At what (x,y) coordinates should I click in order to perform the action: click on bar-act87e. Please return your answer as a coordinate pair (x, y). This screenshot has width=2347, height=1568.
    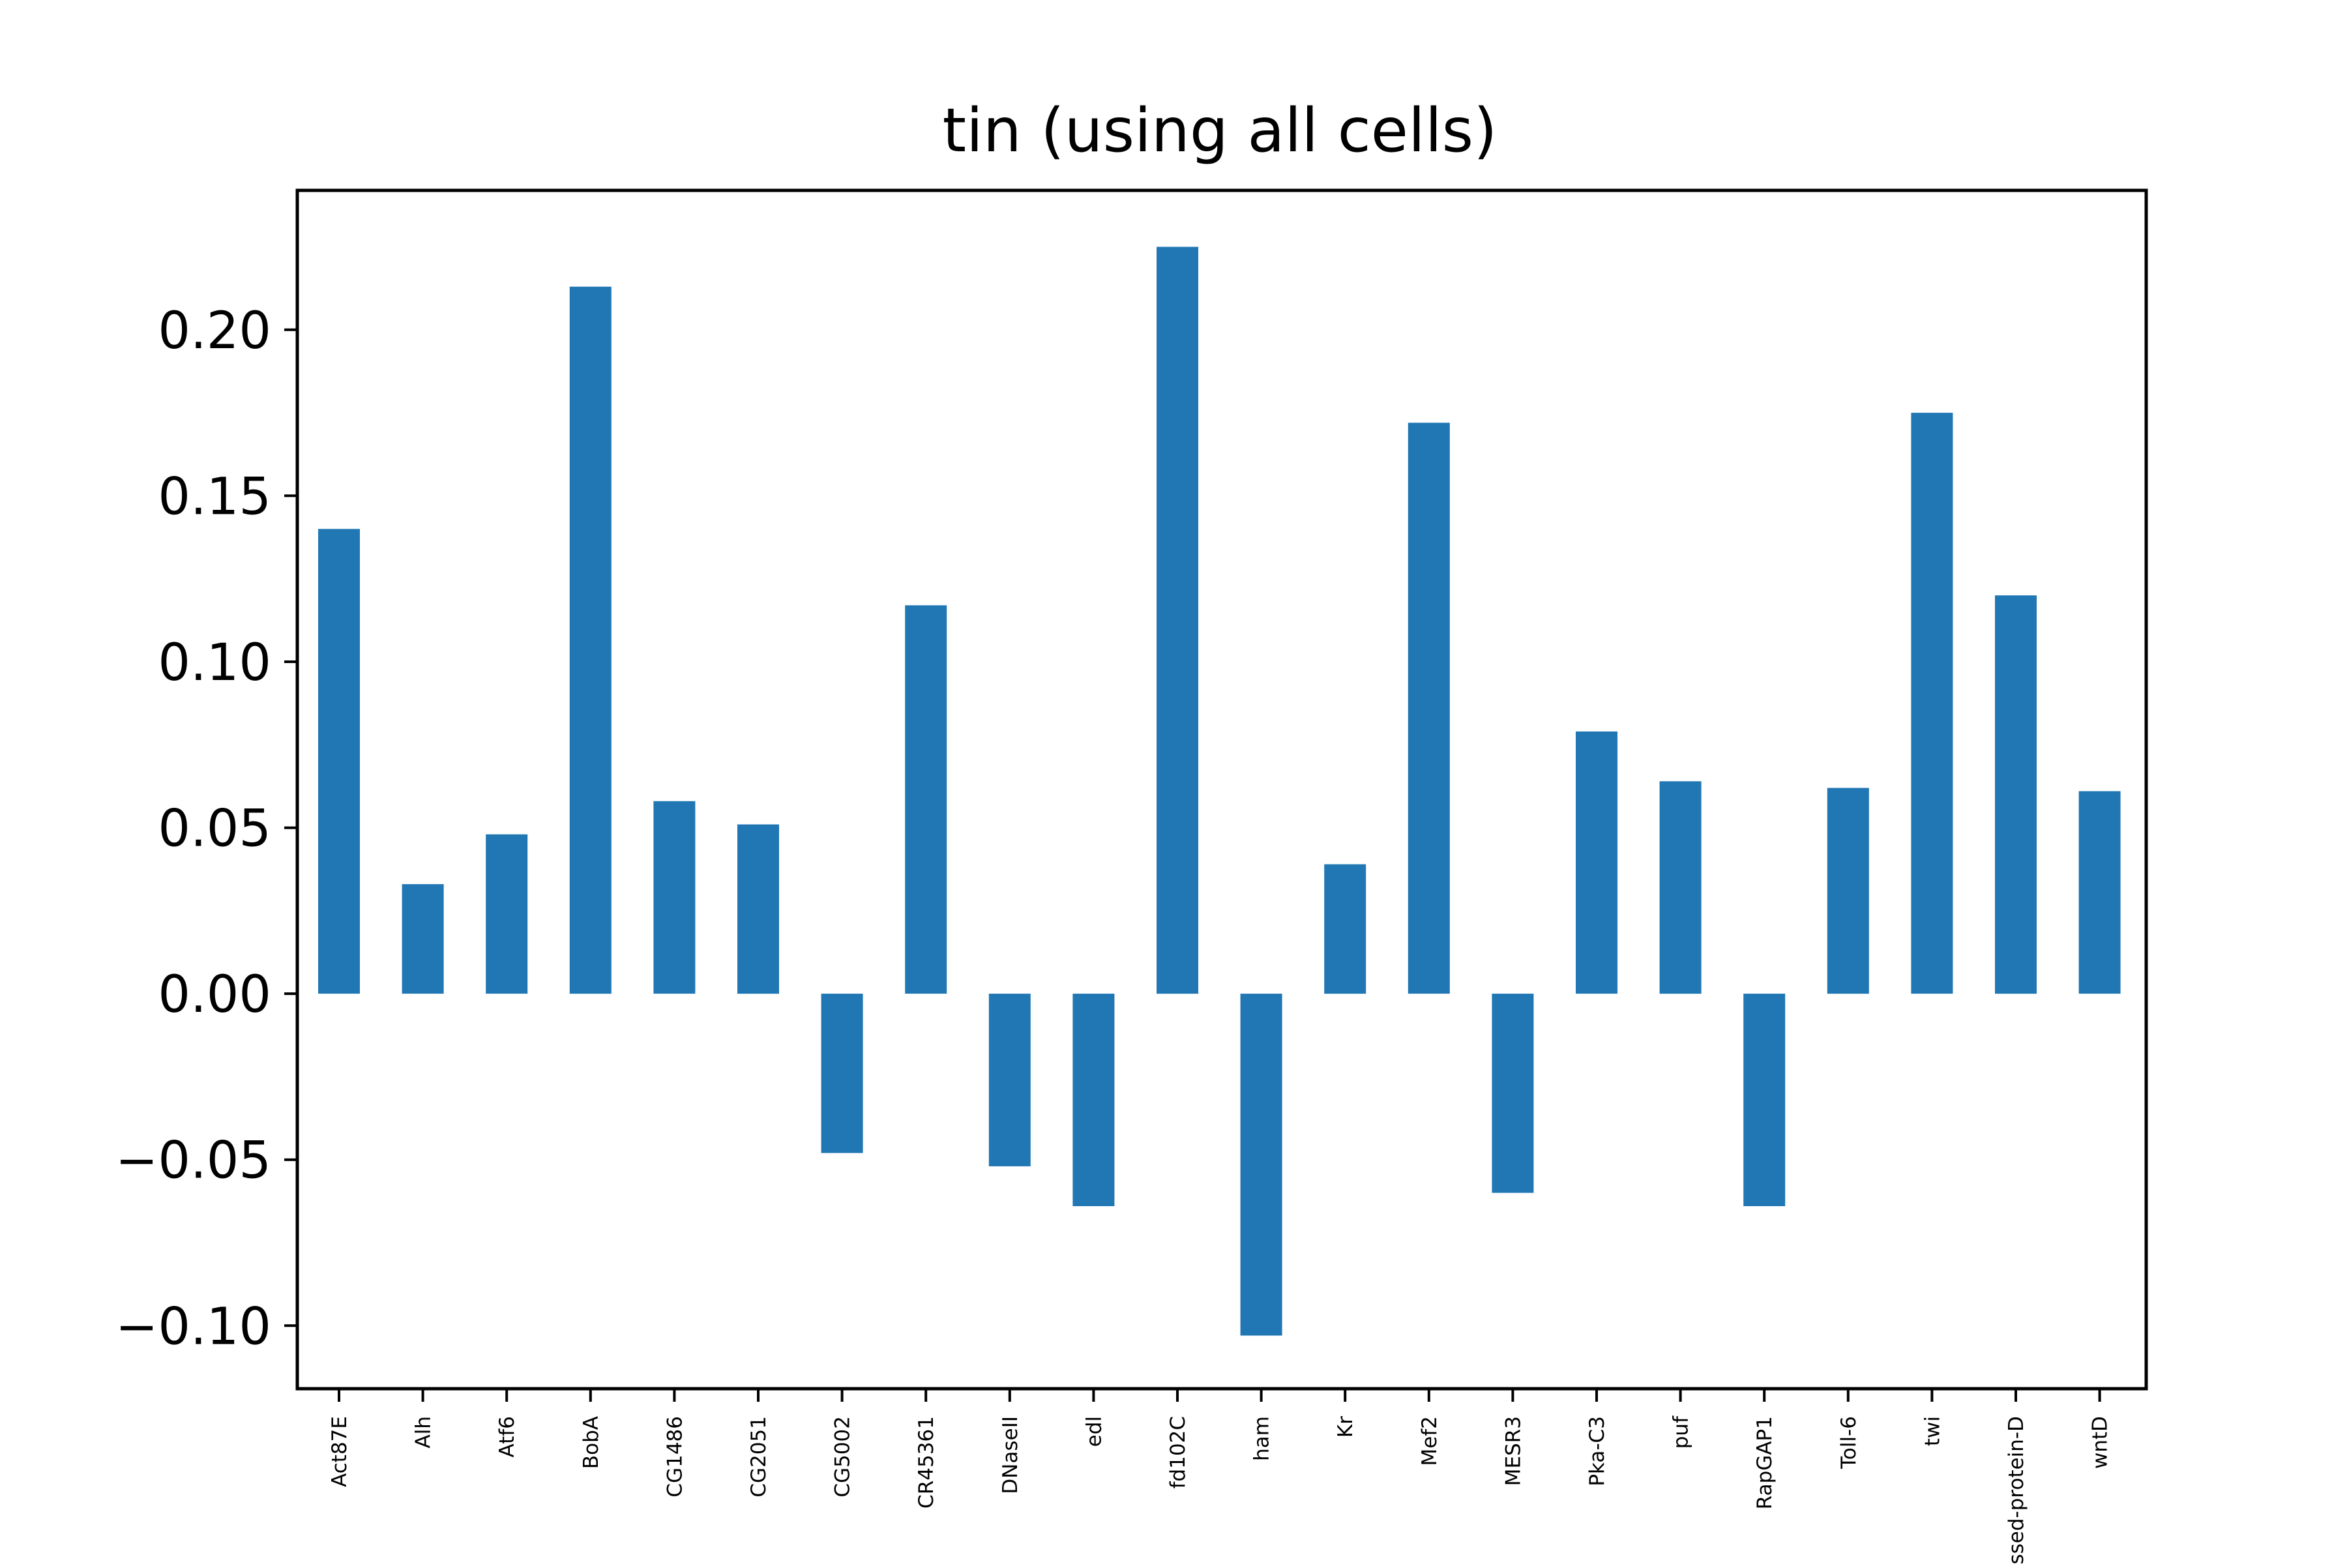
    Looking at the image, I should click on (339, 762).